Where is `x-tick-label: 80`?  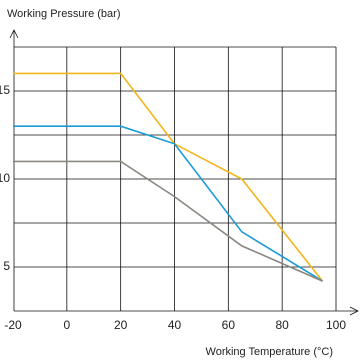 x-tick-label: 80 is located at coordinates (282, 325).